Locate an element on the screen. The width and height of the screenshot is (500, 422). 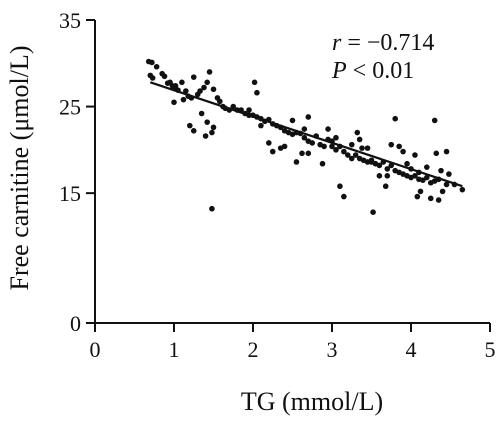
x-tick-label: 1 is located at coordinates (174, 349).